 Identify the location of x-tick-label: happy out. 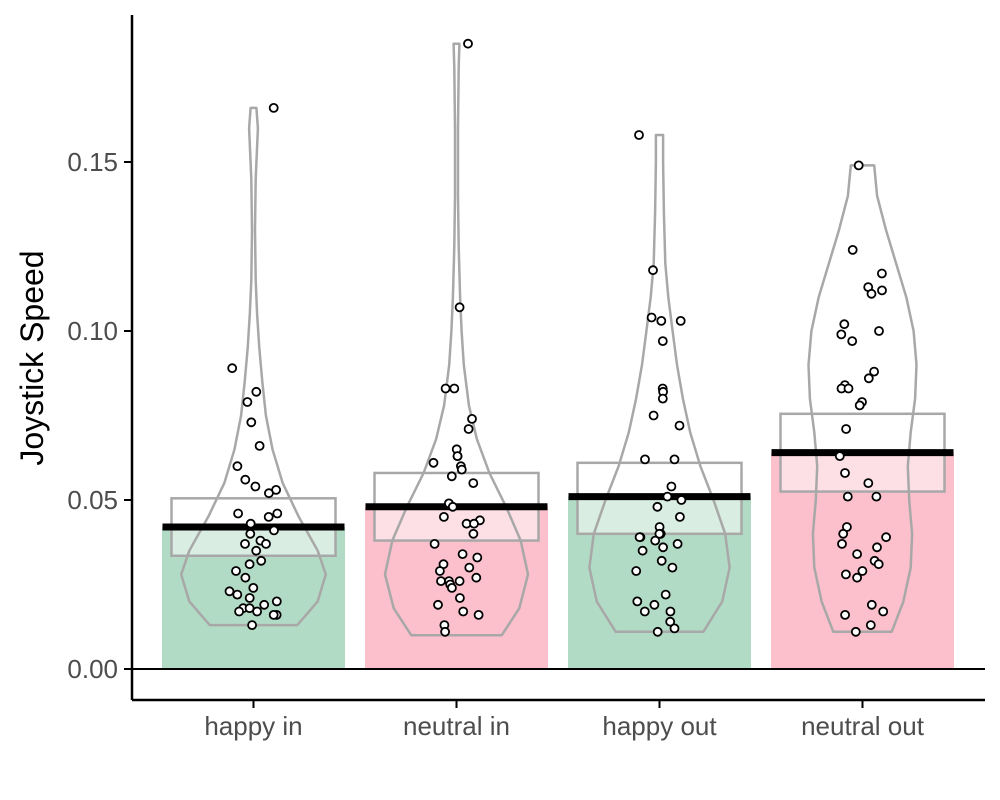
(659, 726).